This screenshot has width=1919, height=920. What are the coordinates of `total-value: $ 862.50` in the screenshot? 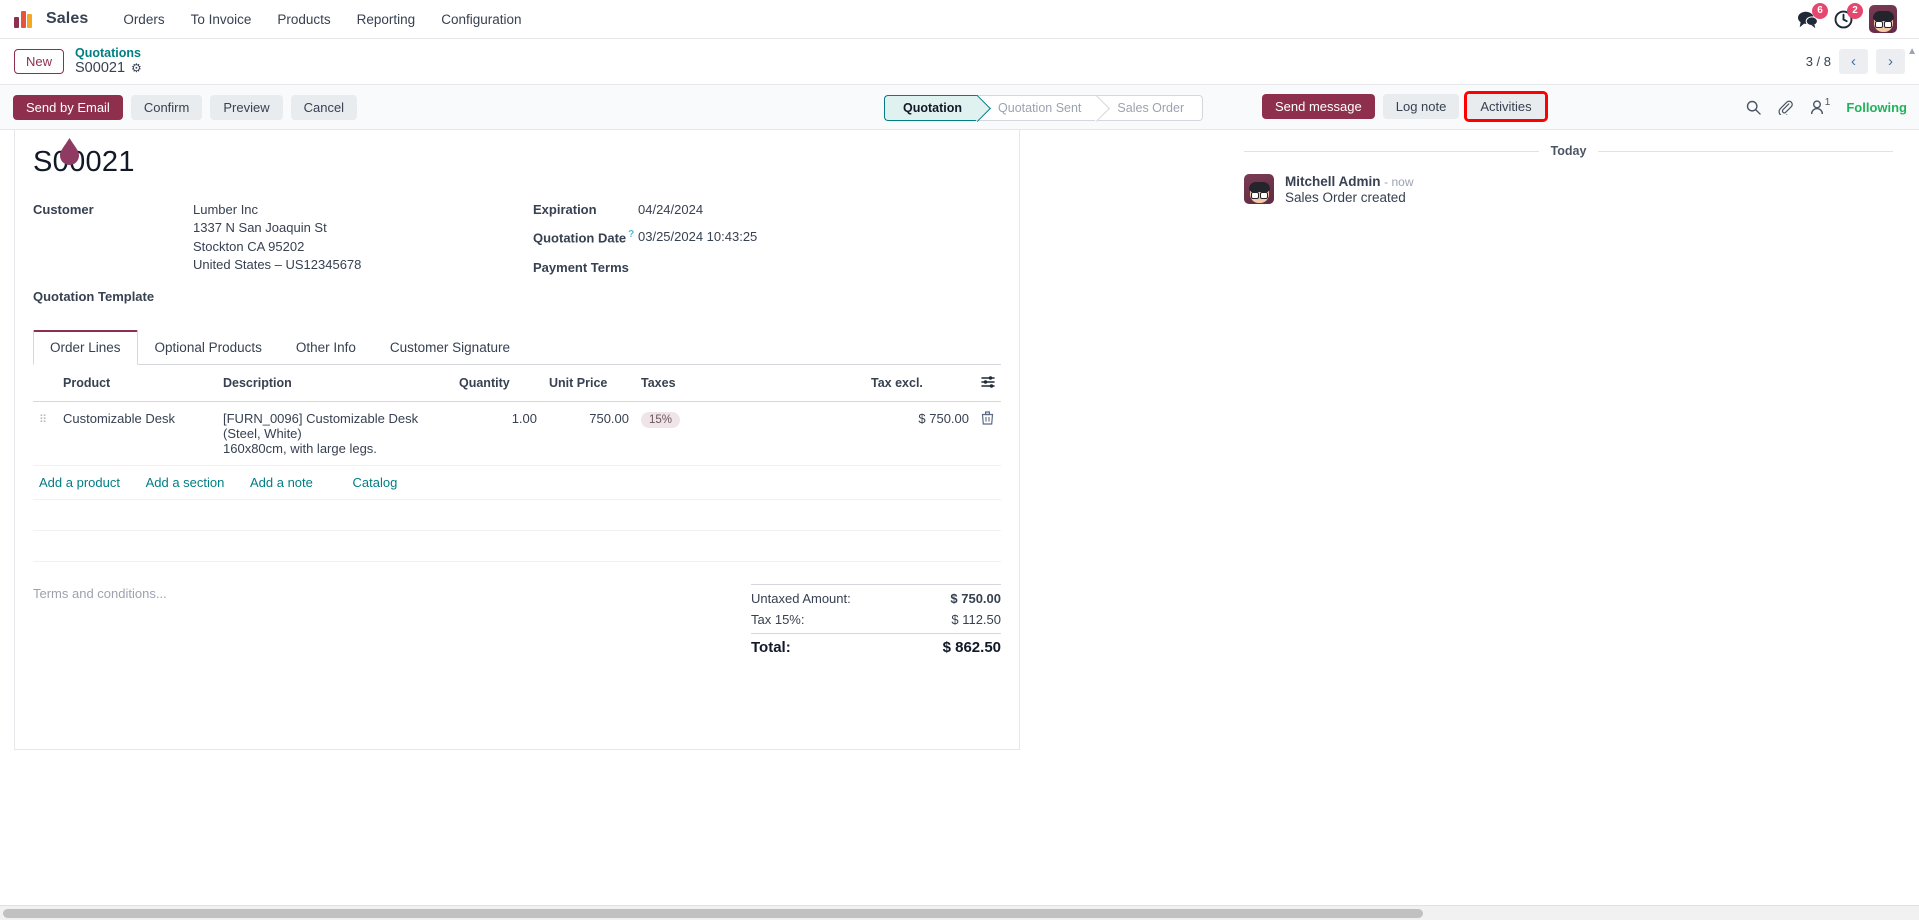 It's located at (971, 647).